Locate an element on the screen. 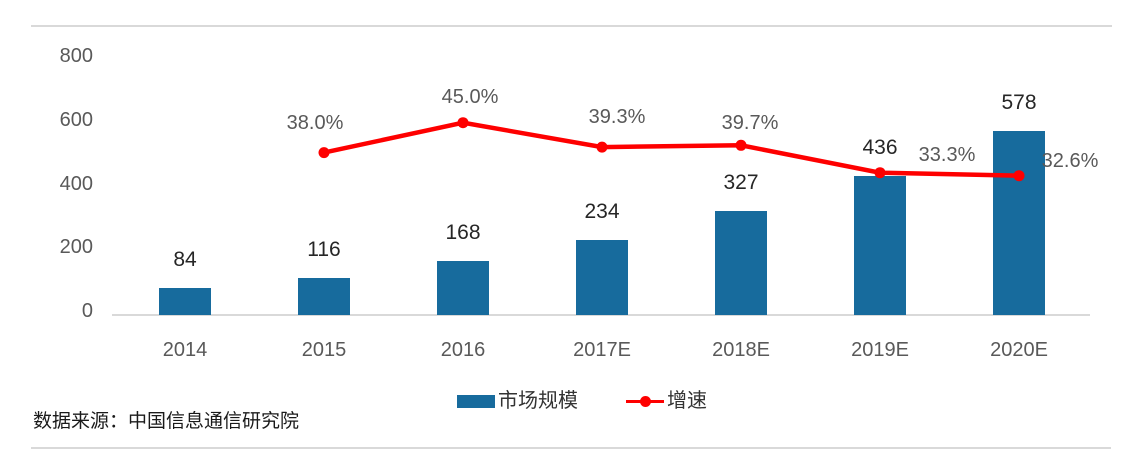 The height and width of the screenshot is (454, 1143). top-divider-rule is located at coordinates (571, 26).